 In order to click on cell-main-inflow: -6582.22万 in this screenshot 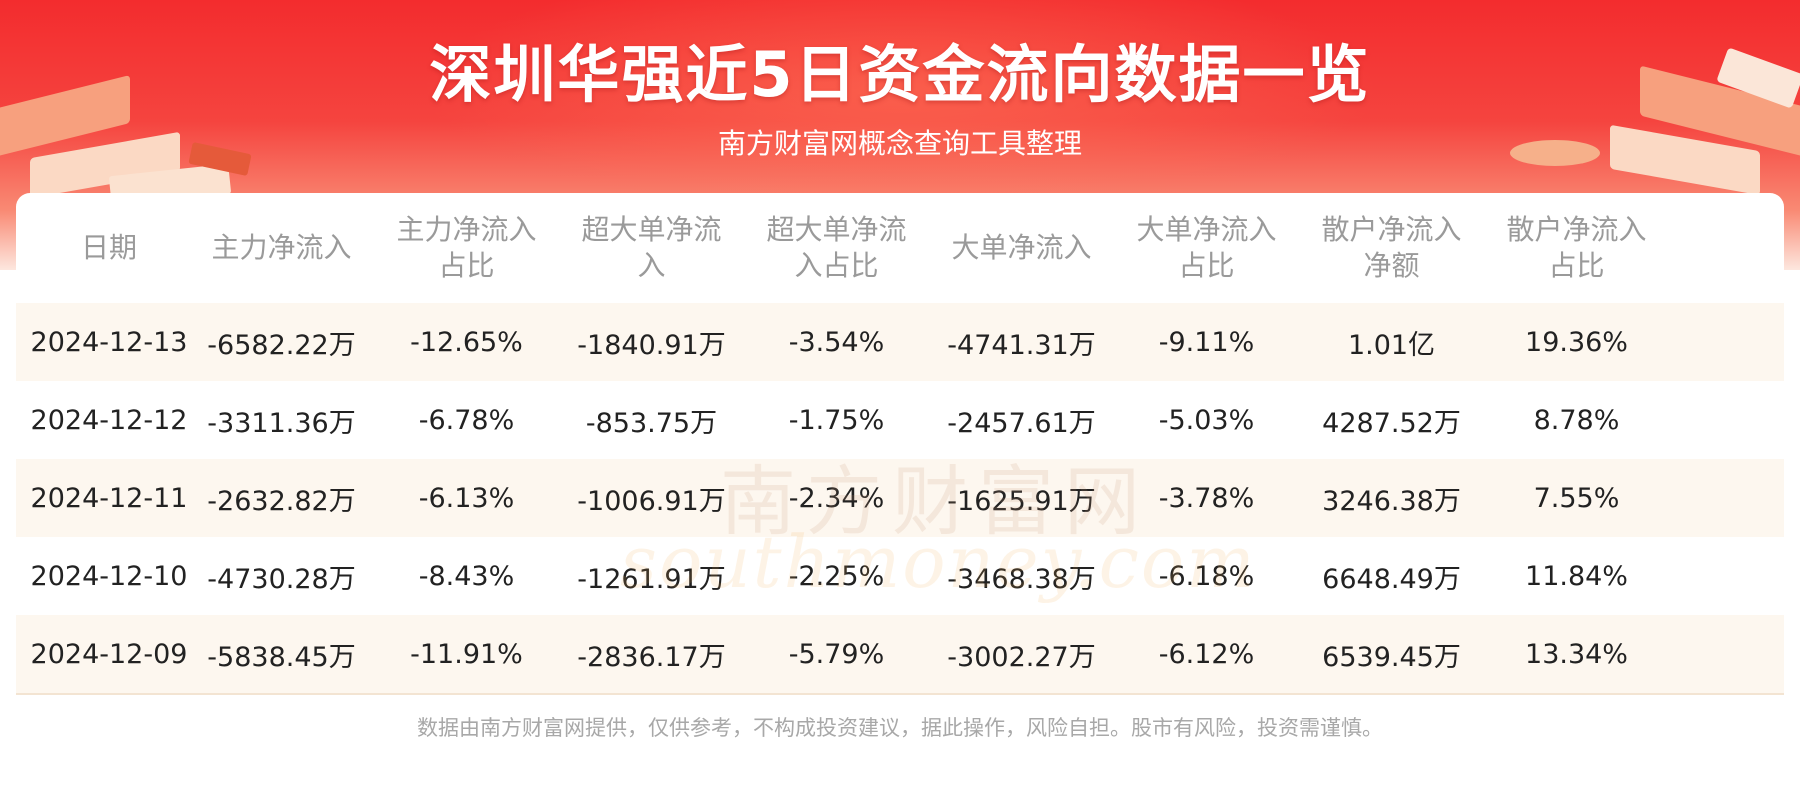, I will do `click(281, 345)`.